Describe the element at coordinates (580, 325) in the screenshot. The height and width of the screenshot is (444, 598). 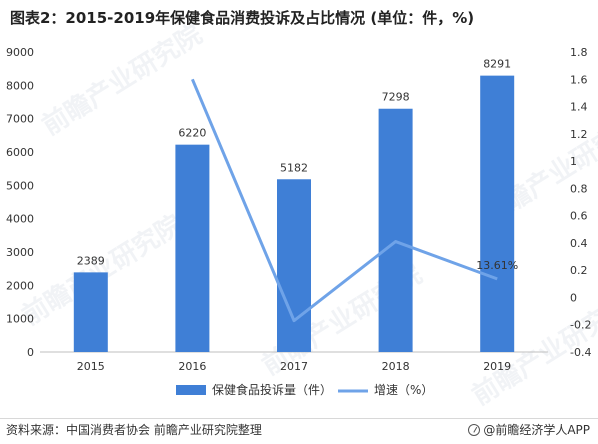
I see `y-right-tick-label: -0.2` at that location.